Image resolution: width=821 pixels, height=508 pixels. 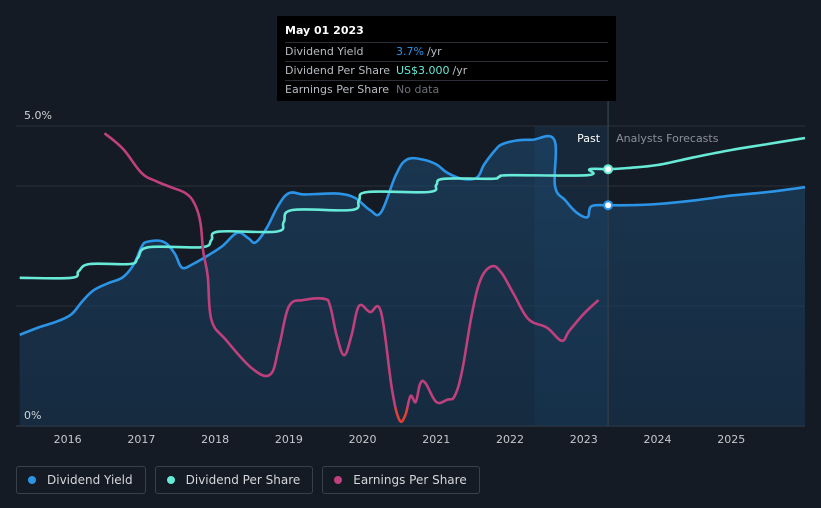 I want to click on y-tick-label: 0%, so click(x=32, y=415).